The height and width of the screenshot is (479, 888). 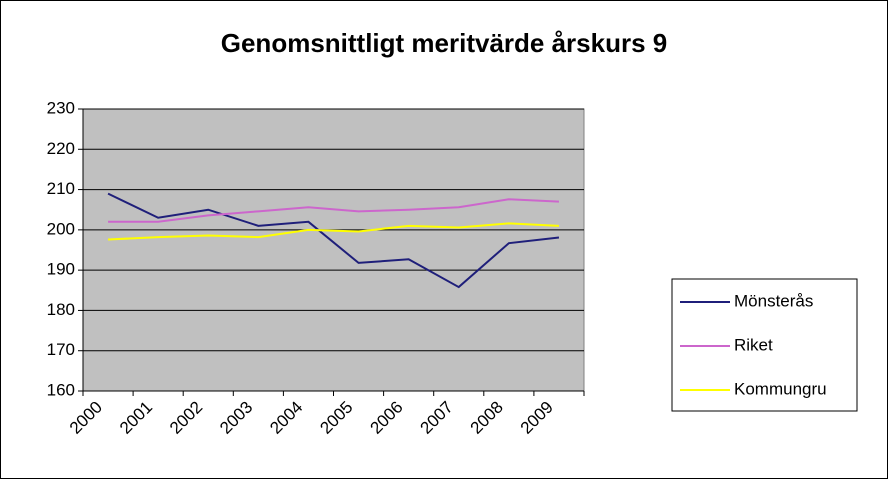 I want to click on legend-label: Mönsterås, so click(x=773, y=300).